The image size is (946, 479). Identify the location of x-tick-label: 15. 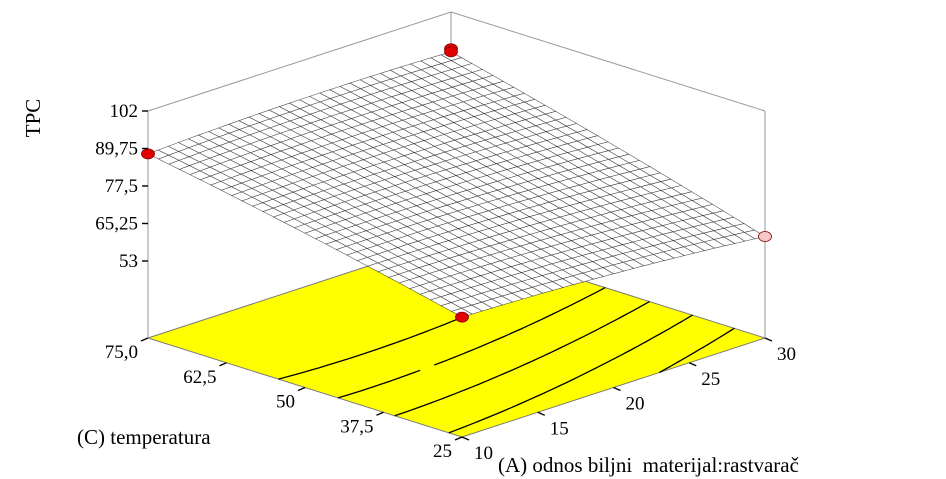
(559, 428).